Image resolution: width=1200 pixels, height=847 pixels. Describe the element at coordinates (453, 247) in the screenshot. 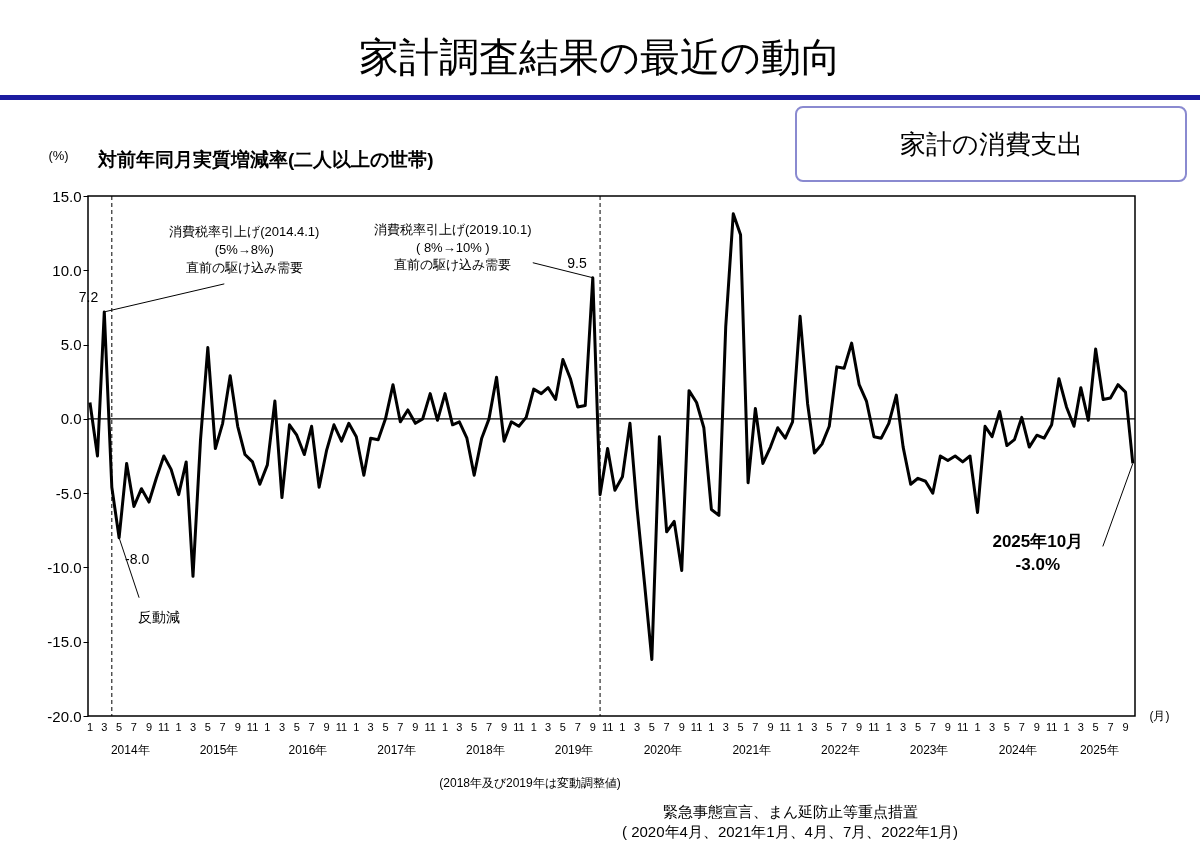

I see `annotation: 消費税率引上げ(2019.10.1) ( 8%→10% ) 直前の駆け込み需要` at that location.